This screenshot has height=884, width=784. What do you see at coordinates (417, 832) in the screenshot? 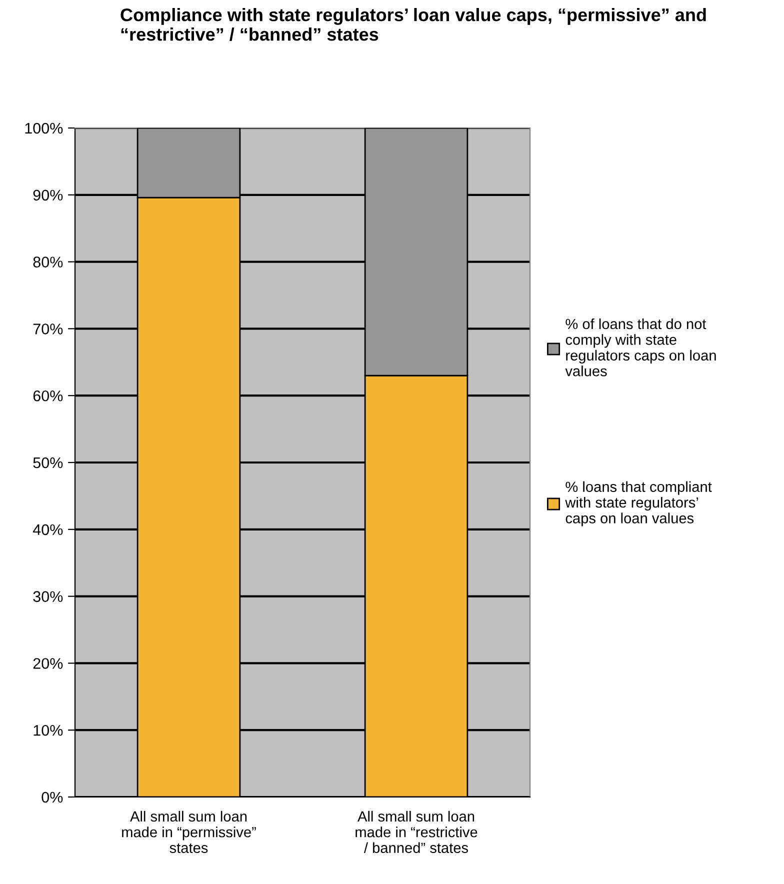
I see `x-tick-label: All small sum loan made in “restrictive / banned” states` at bounding box center [417, 832].